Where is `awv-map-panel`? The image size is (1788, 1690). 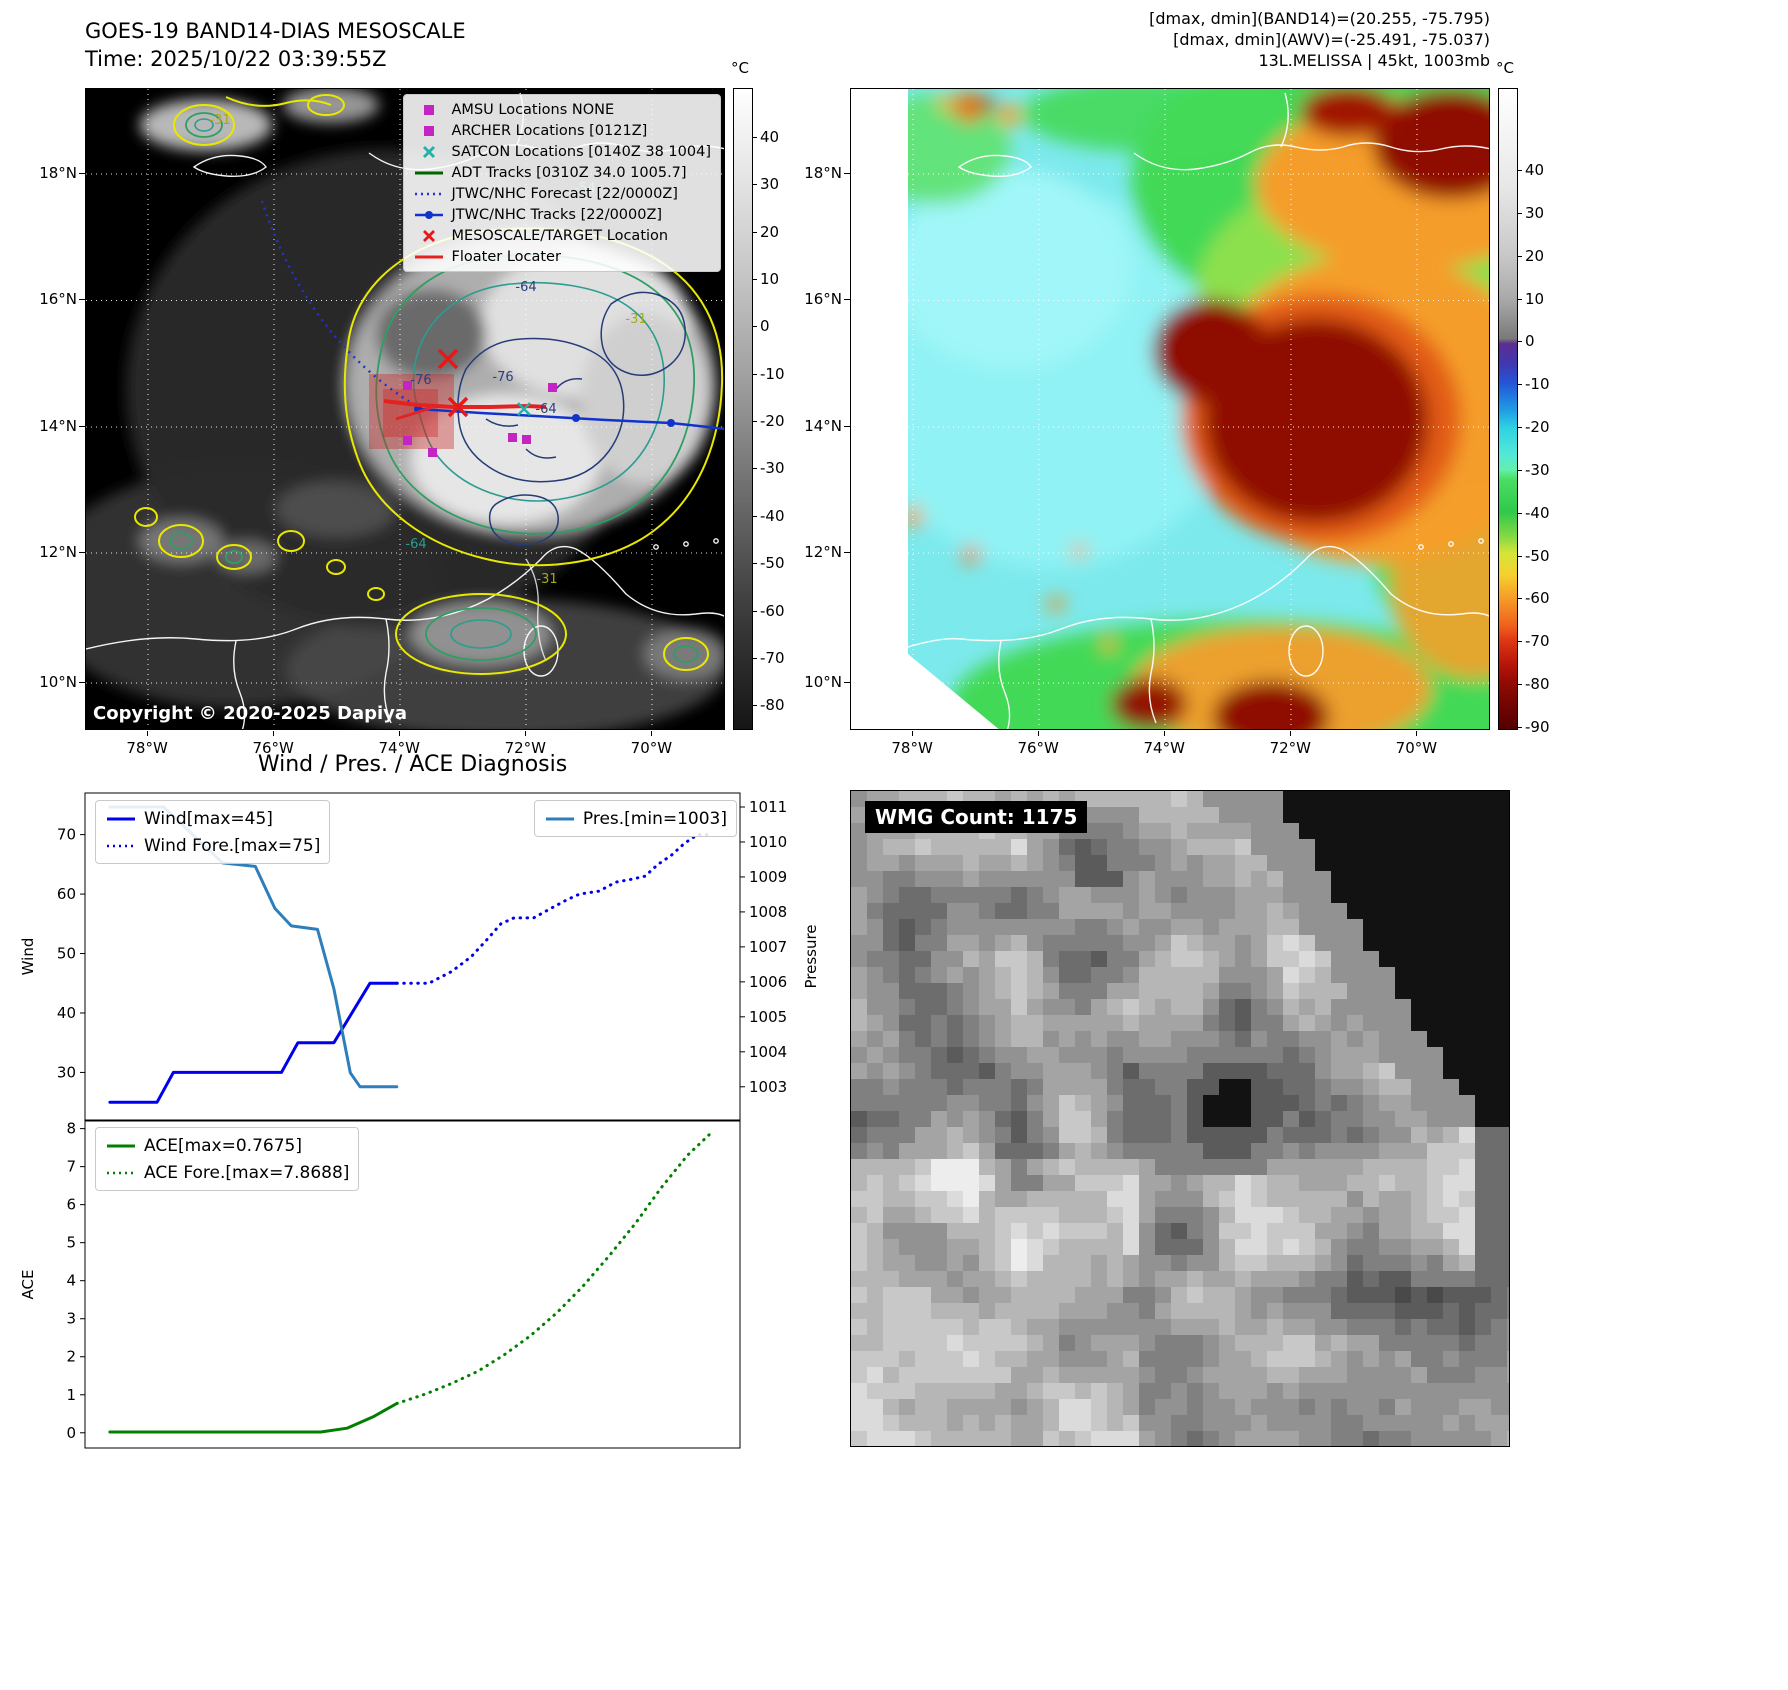
awv-map-panel is located at coordinates (1170, 409).